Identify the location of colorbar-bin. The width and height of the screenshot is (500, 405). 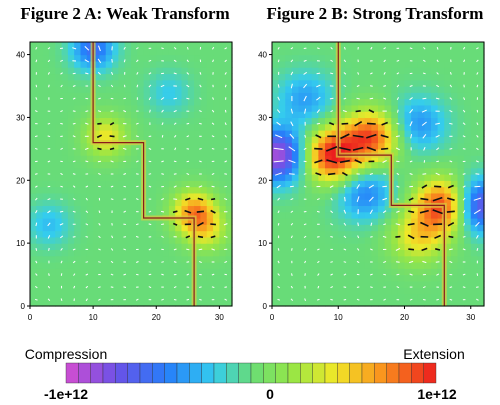
(208, 373).